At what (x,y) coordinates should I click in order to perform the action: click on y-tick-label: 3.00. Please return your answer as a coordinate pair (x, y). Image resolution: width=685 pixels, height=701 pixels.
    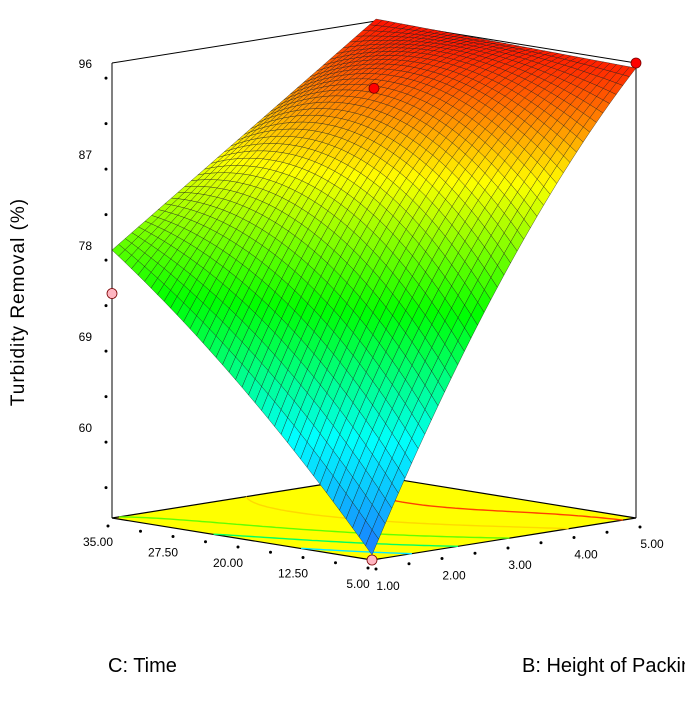
    Looking at the image, I should click on (520, 565).